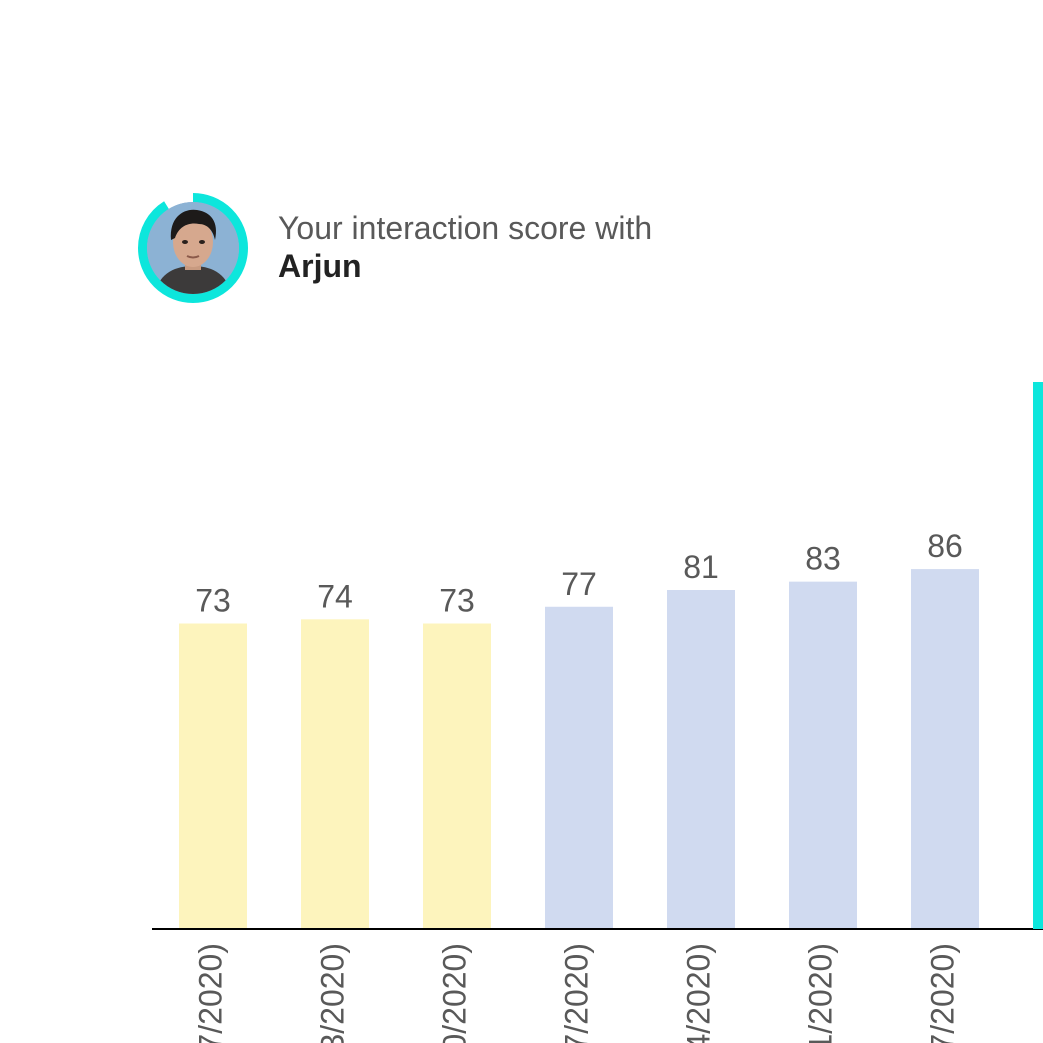  Describe the element at coordinates (454, 993) in the screenshot. I see `x-tick-label: 0/2020)` at that location.